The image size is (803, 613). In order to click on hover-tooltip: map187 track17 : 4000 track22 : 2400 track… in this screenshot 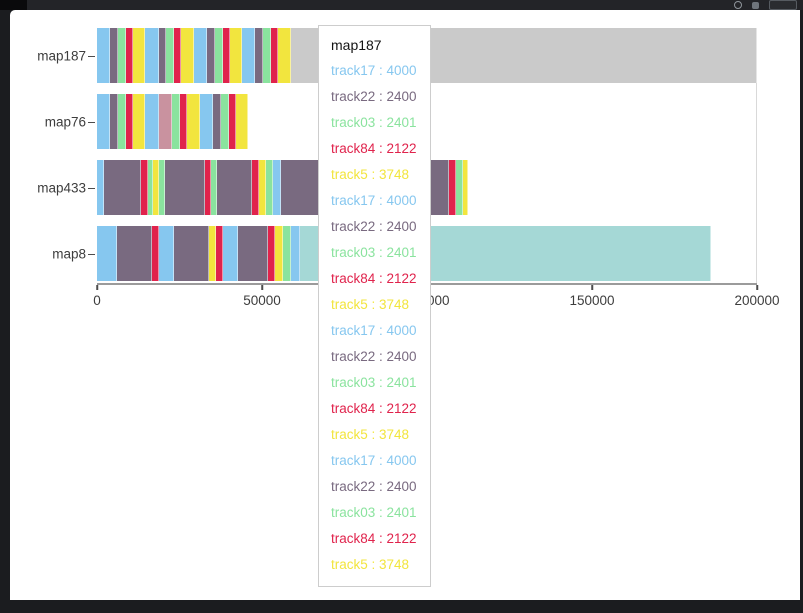, I will do `click(374, 306)`.